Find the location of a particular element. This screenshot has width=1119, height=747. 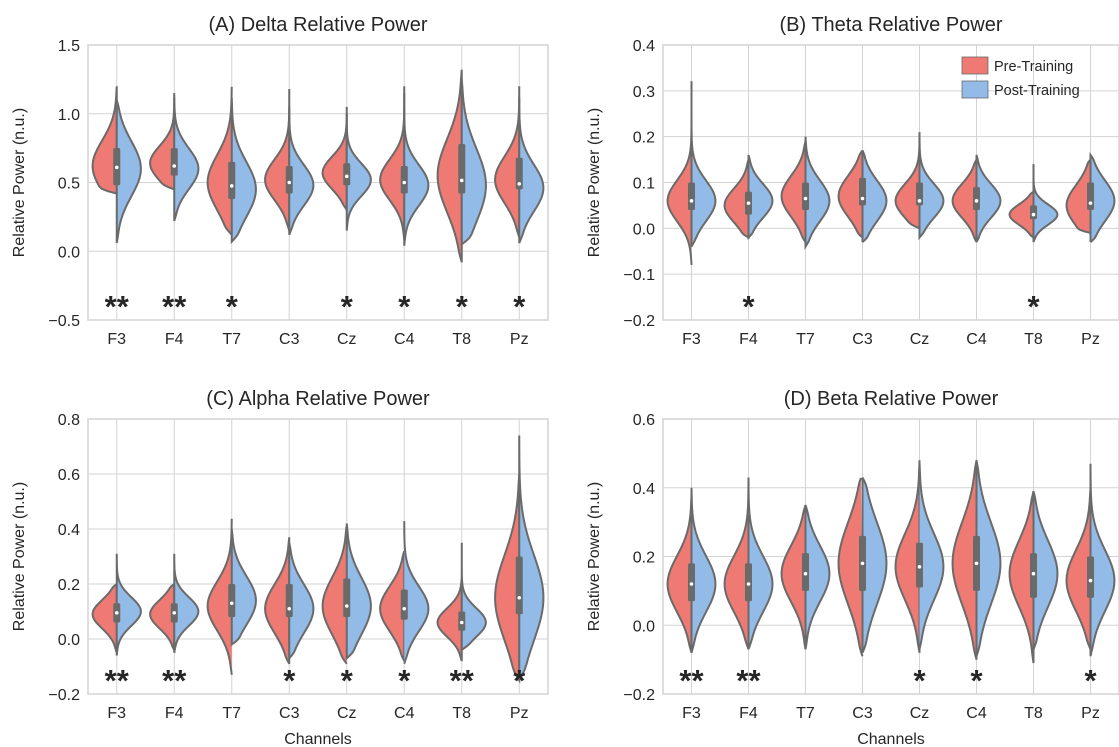

chart-title: (A) Delta Relative Power is located at coordinates (318, 25).